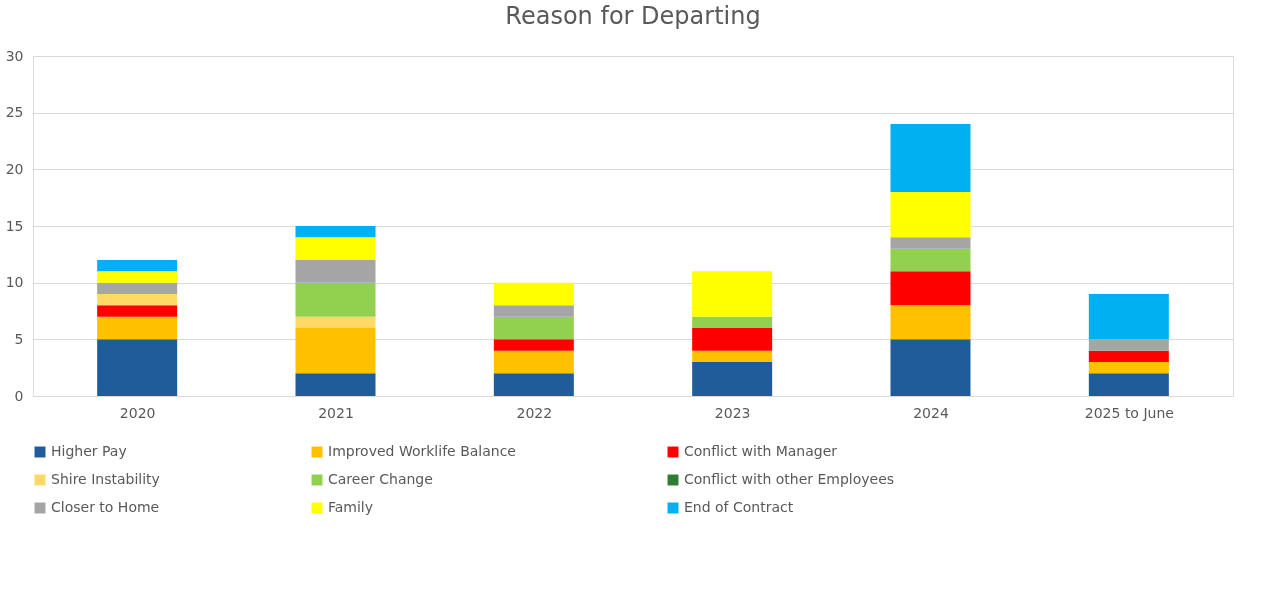  Describe the element at coordinates (14, 282) in the screenshot. I see `y-tick-label: 10` at that location.